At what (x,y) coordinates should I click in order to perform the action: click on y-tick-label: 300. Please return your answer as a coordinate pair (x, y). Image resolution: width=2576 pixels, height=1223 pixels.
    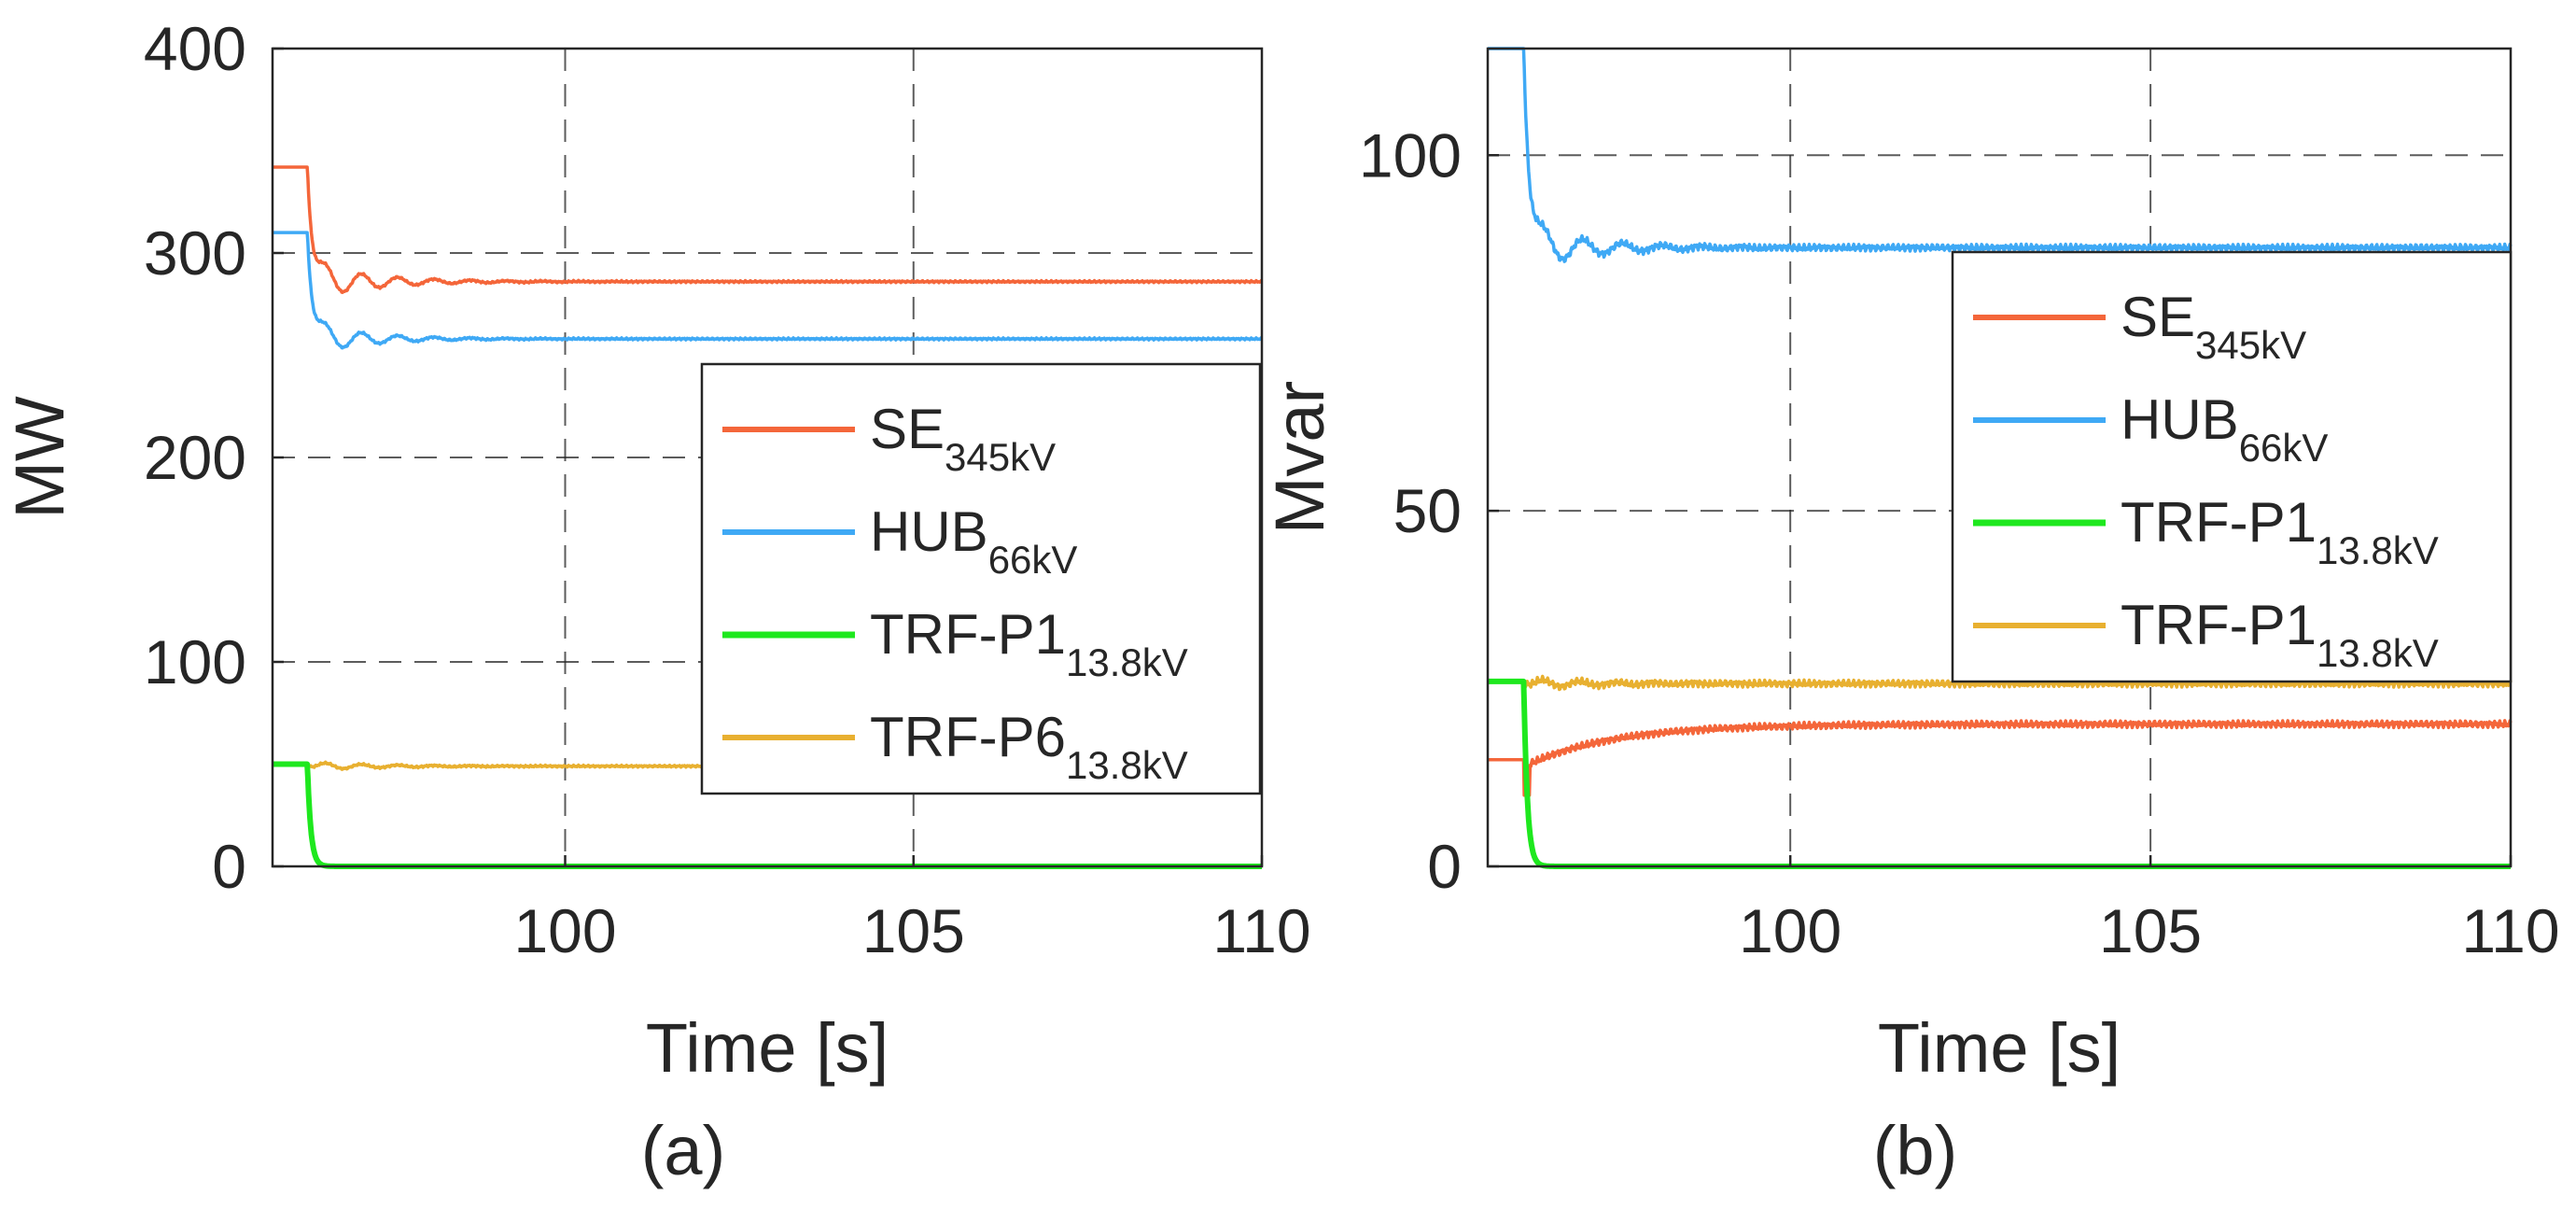
    Looking at the image, I should click on (195, 253).